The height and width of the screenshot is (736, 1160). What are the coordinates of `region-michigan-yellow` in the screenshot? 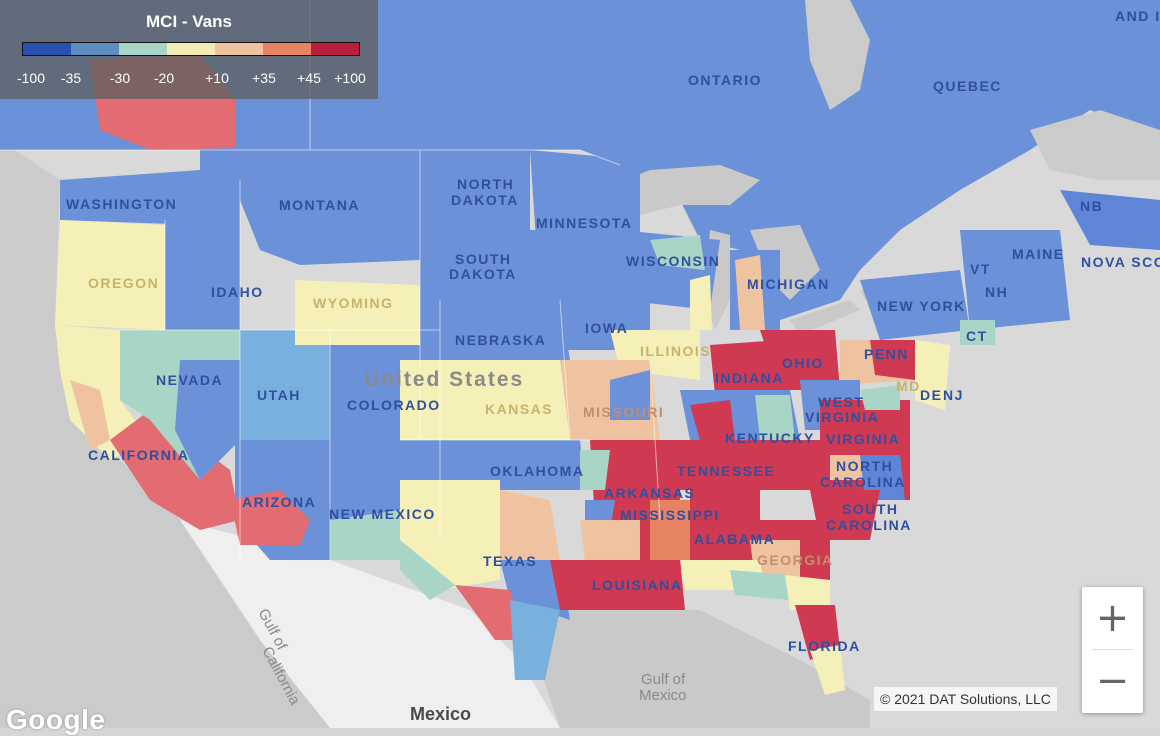 It's located at (701, 302).